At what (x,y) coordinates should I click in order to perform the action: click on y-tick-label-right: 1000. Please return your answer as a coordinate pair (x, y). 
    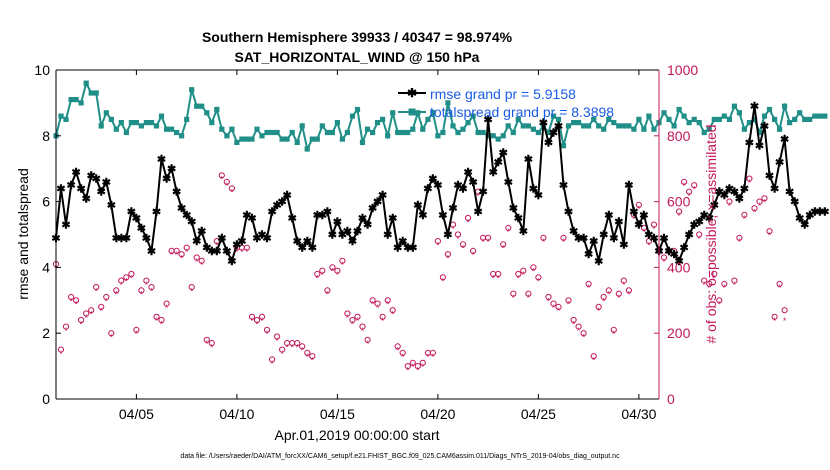
    Looking at the image, I should click on (682, 70).